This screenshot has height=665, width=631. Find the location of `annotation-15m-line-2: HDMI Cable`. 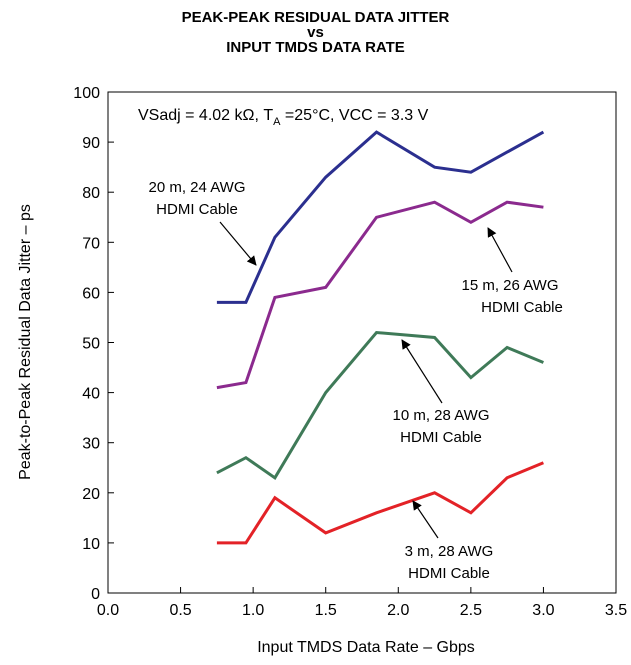

annotation-15m-line-2: HDMI Cable is located at coordinates (522, 307).